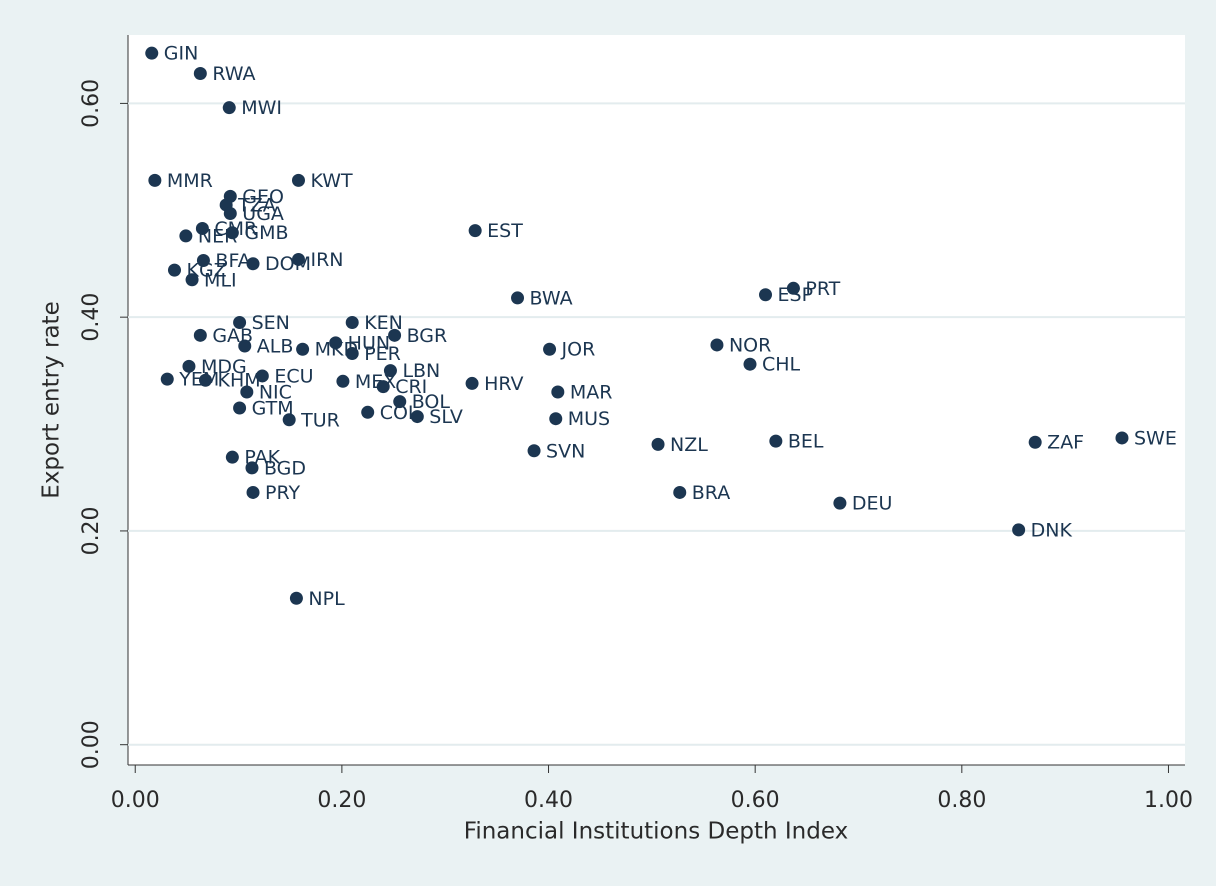 The height and width of the screenshot is (886, 1216). Describe the element at coordinates (91, 103) in the screenshot. I see `y-tick-label: 0.60` at that location.